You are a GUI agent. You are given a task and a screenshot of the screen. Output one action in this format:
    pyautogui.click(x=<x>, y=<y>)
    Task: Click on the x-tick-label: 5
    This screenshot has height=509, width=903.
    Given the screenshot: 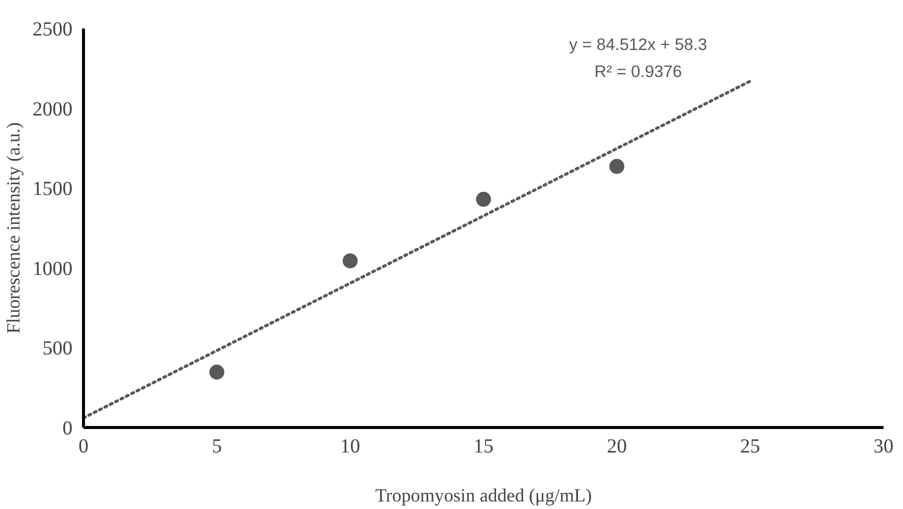 What is the action you would take?
    pyautogui.click(x=217, y=447)
    